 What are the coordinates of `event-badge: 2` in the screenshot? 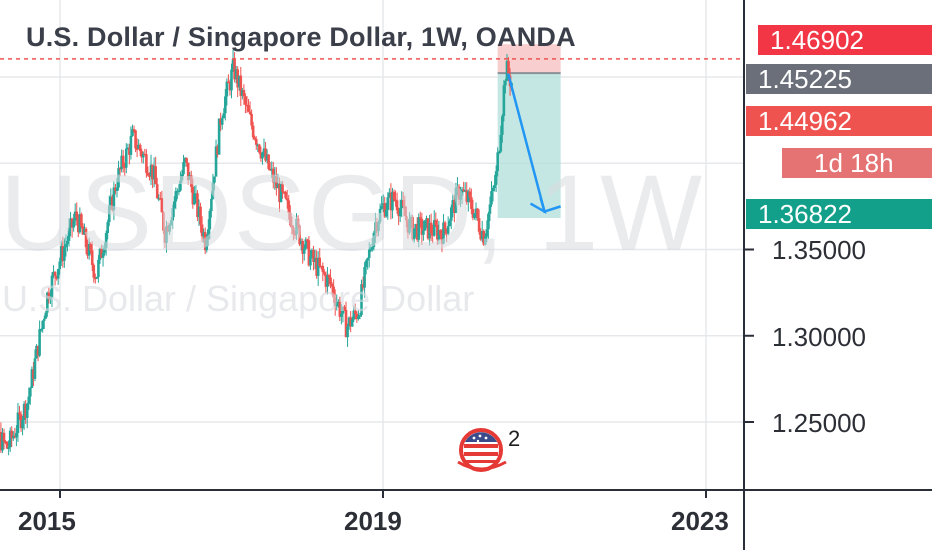 It's located at (489, 449).